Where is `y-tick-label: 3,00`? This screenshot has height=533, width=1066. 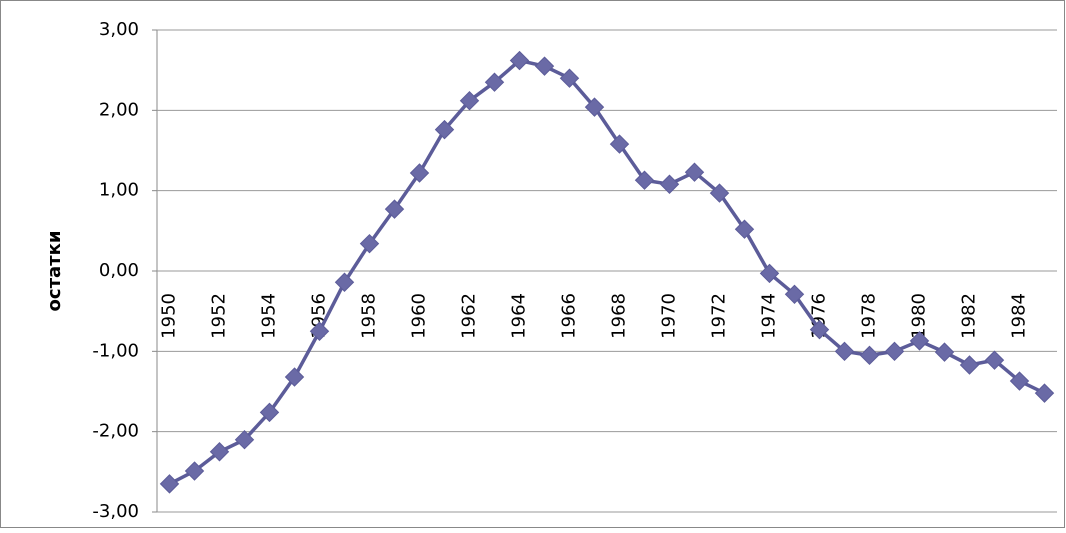
y-tick-label: 3,00 is located at coordinates (119, 29).